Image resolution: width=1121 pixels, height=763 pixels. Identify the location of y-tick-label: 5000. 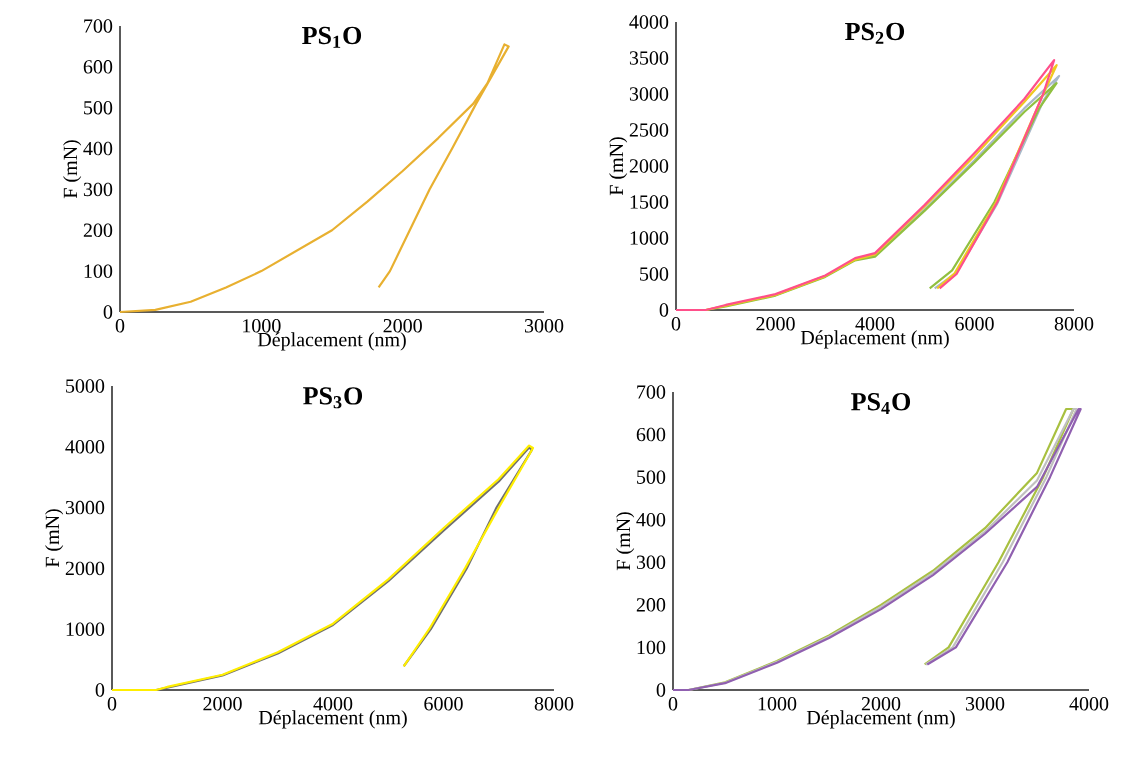
(85, 386).